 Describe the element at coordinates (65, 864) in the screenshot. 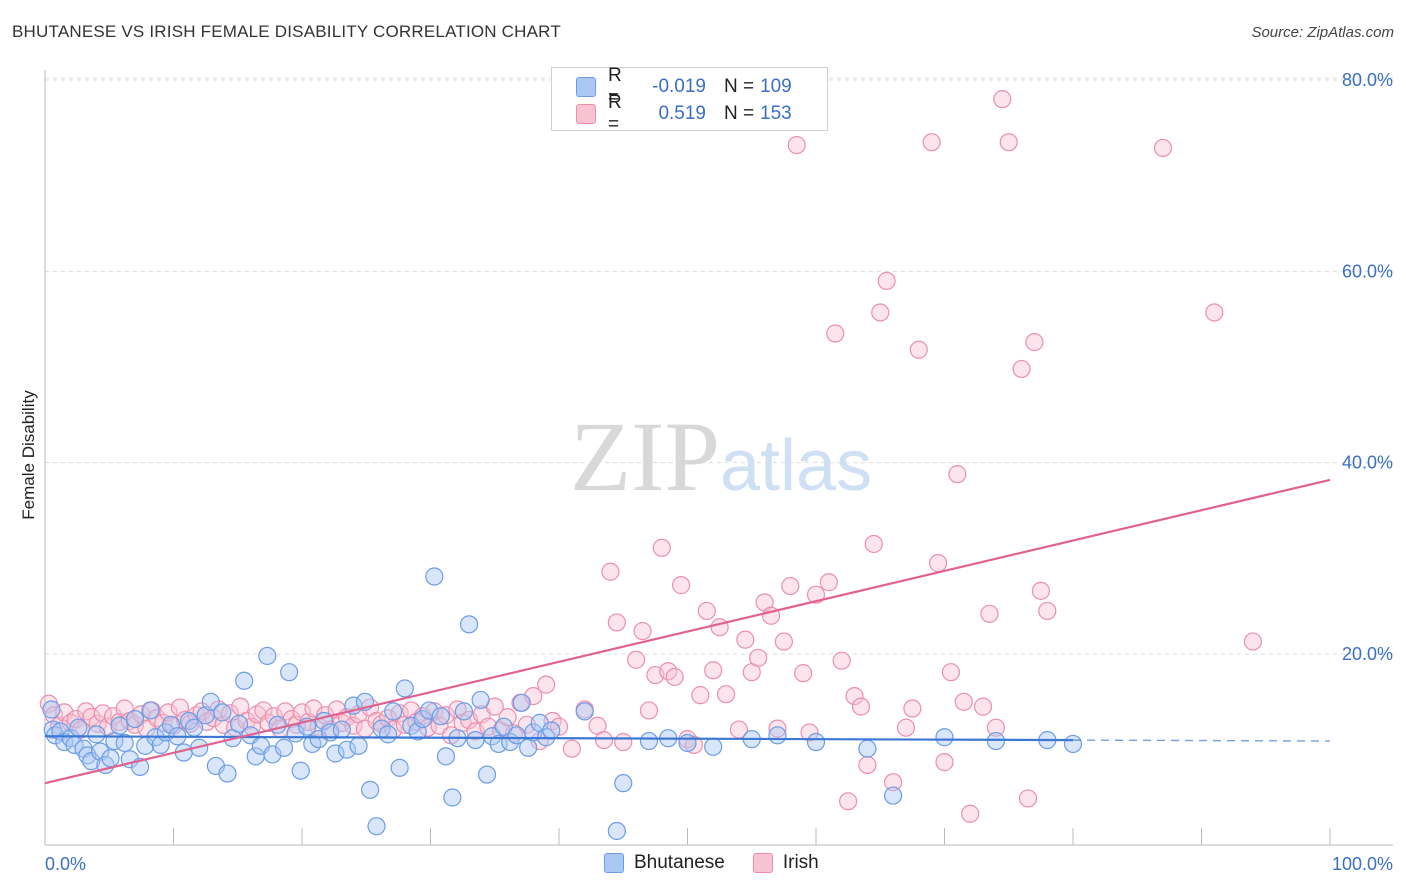

I see `x-tick-label-min: 0.0%` at that location.